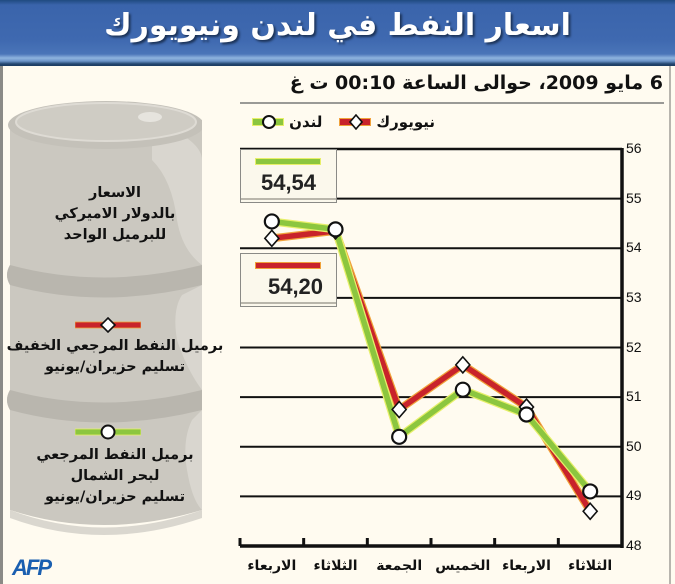 This screenshot has height=584, width=675. Describe the element at coordinates (268, 122) in the screenshot. I see `london-swatch-icon` at that location.